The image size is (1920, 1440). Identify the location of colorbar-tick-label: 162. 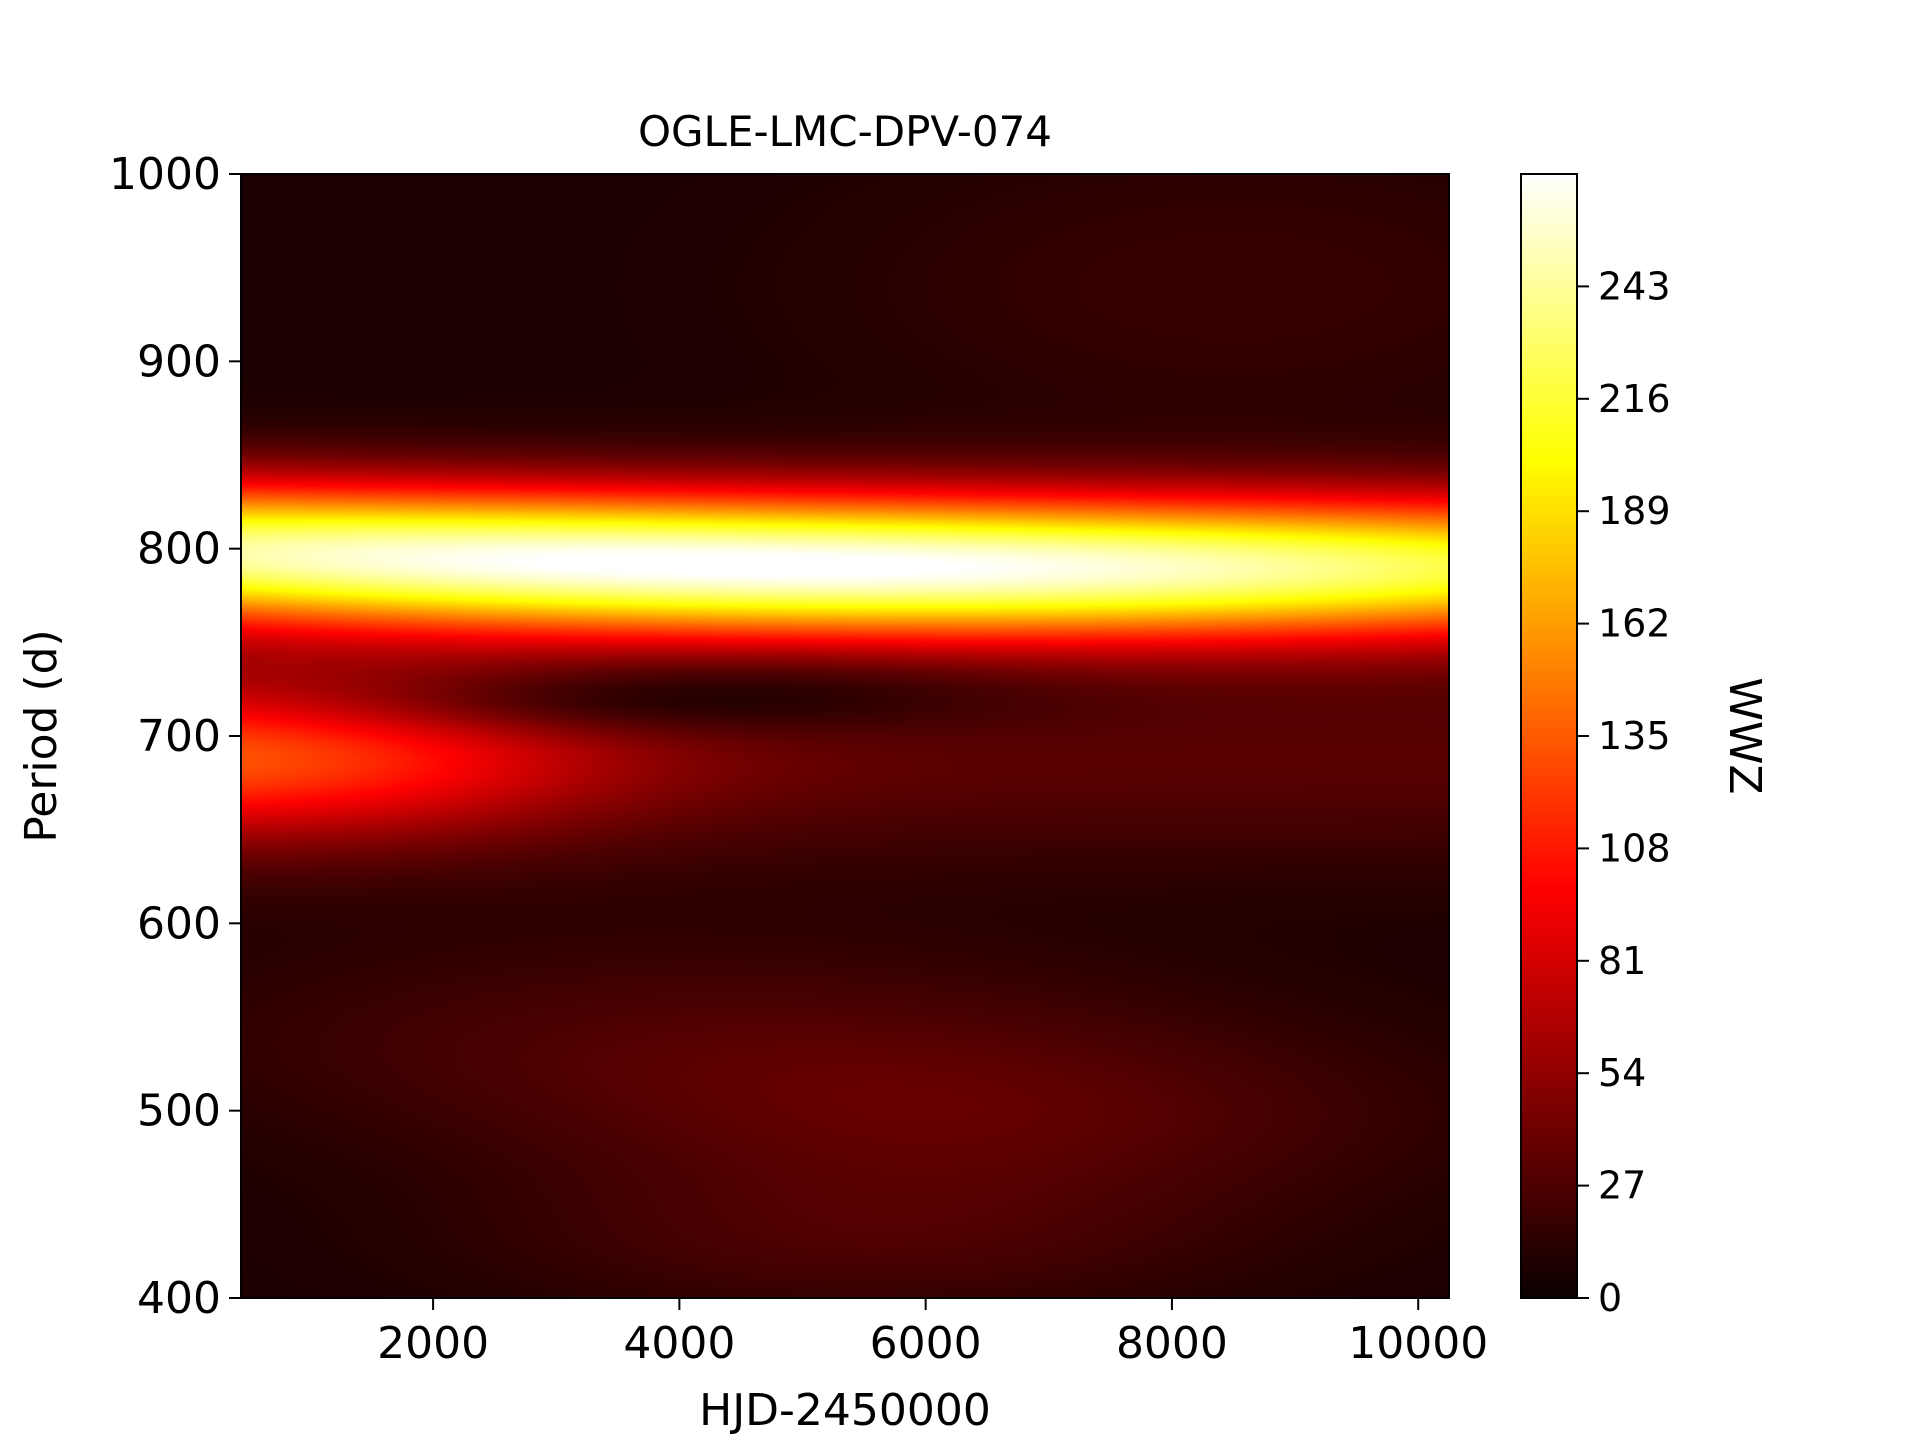
(1634, 624).